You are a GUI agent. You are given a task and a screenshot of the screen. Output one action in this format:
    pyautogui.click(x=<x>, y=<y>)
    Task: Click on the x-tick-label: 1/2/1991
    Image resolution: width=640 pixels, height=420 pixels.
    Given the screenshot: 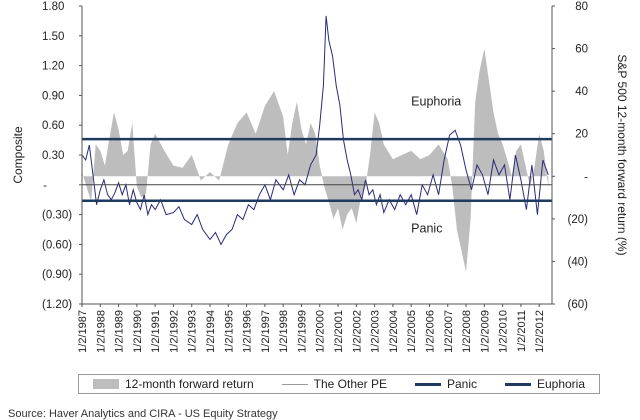 What is the action you would take?
    pyautogui.click(x=156, y=331)
    